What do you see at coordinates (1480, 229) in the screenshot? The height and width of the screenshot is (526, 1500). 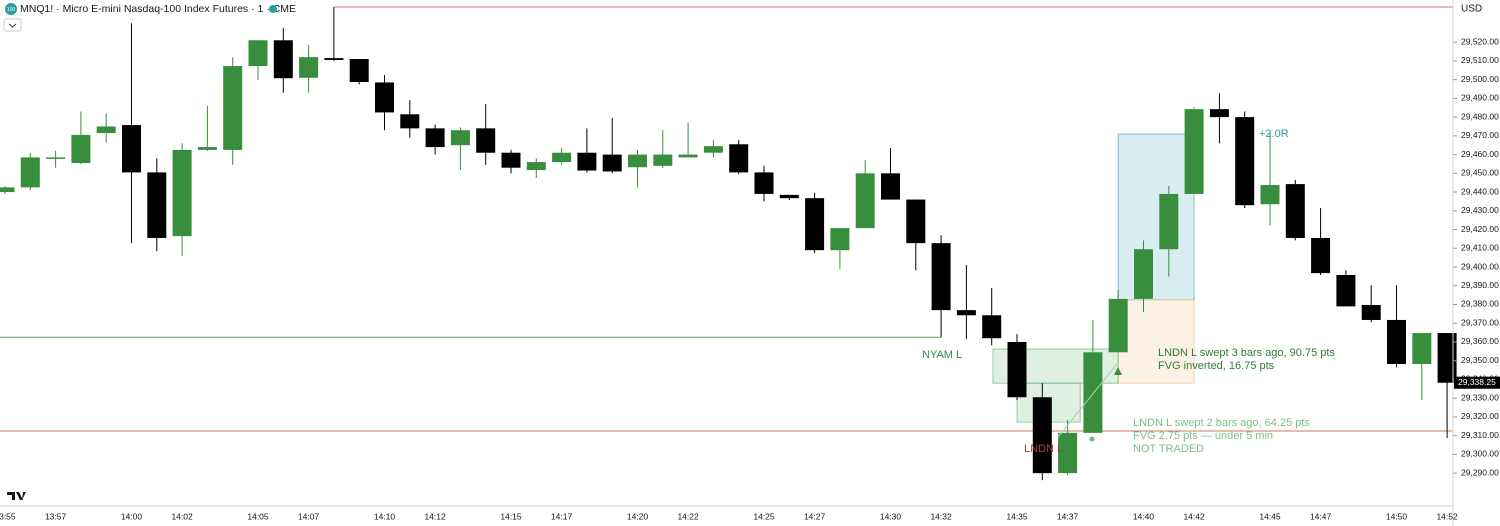 I see `y-tick-label: 29,420.00` at bounding box center [1480, 229].